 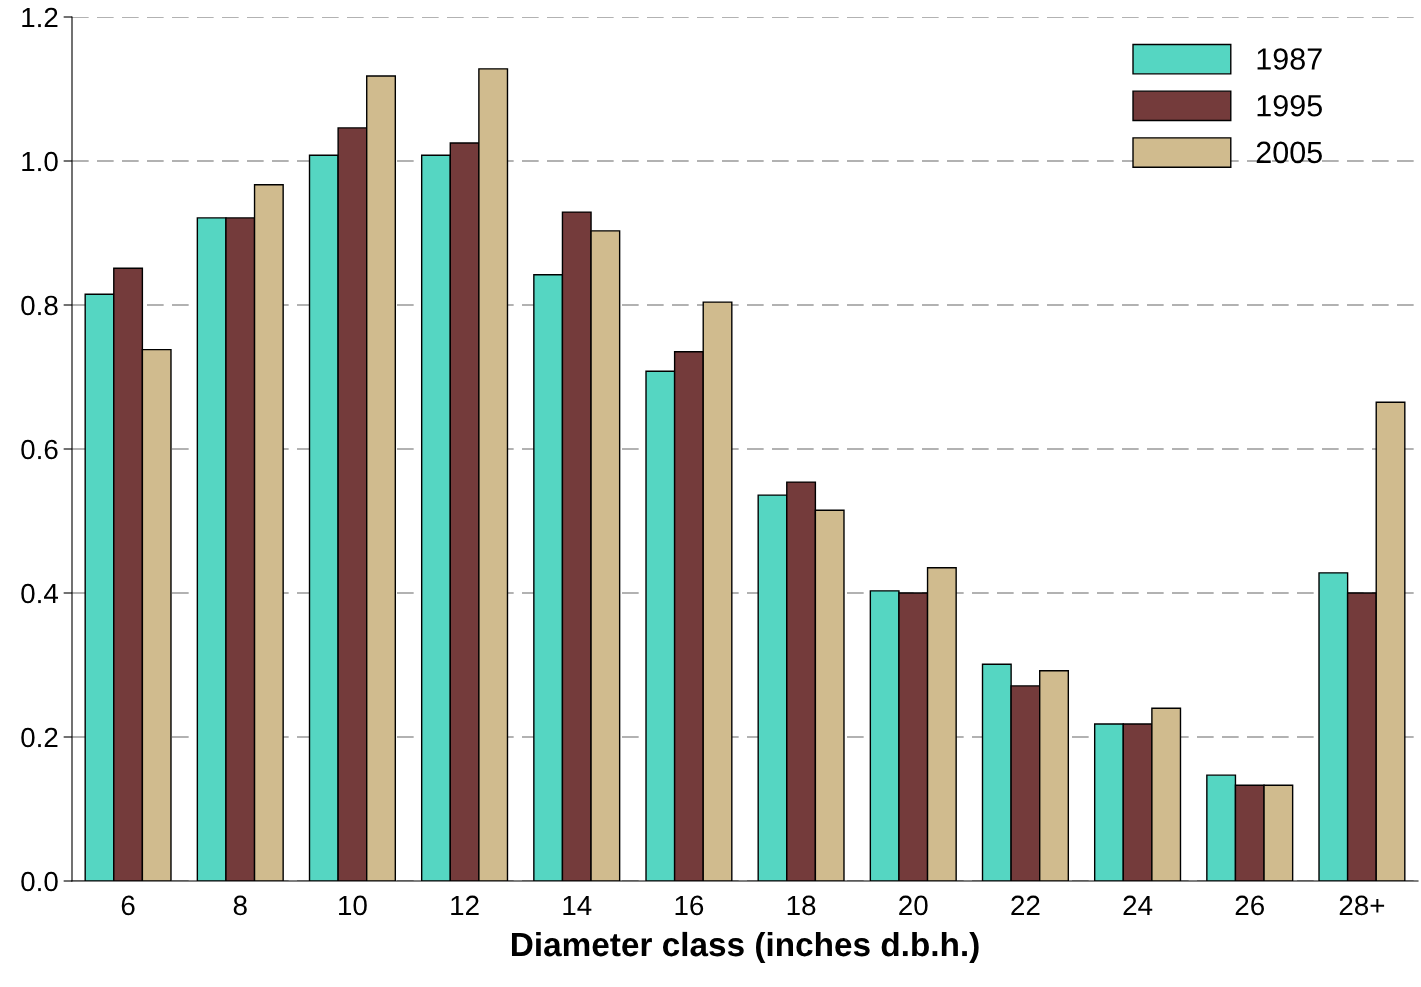 I want to click on legend-label: 1995, so click(x=1289, y=105).